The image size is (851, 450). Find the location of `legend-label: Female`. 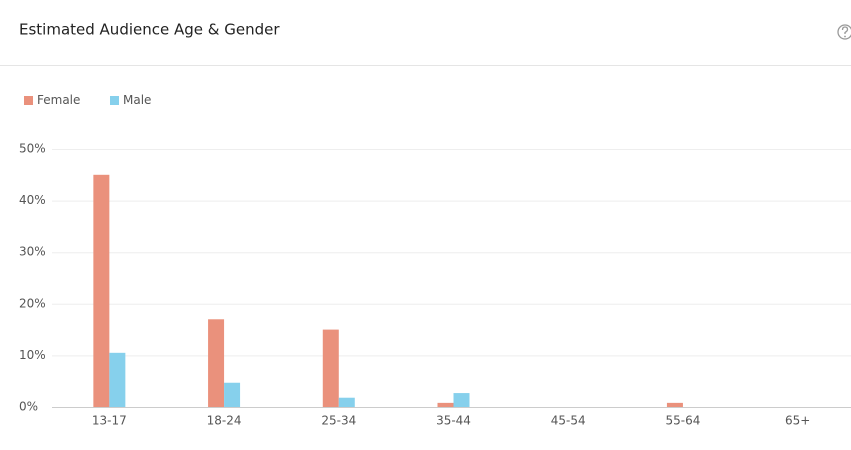

legend-label: Female is located at coordinates (58, 100).